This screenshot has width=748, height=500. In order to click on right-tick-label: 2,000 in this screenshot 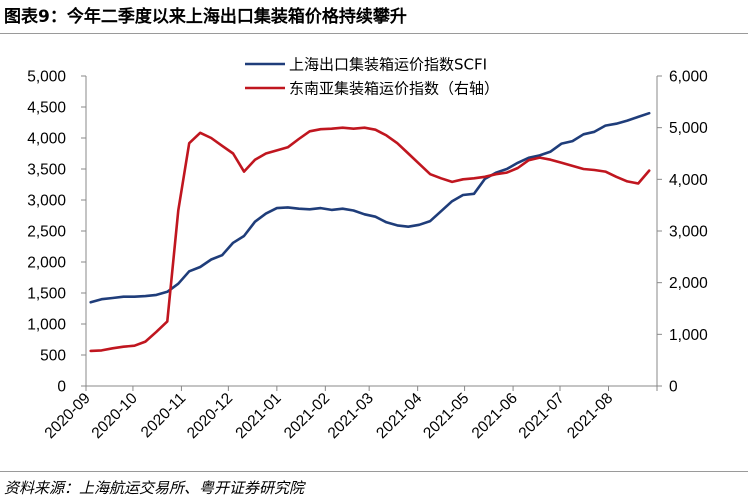, I will do `click(688, 283)`.